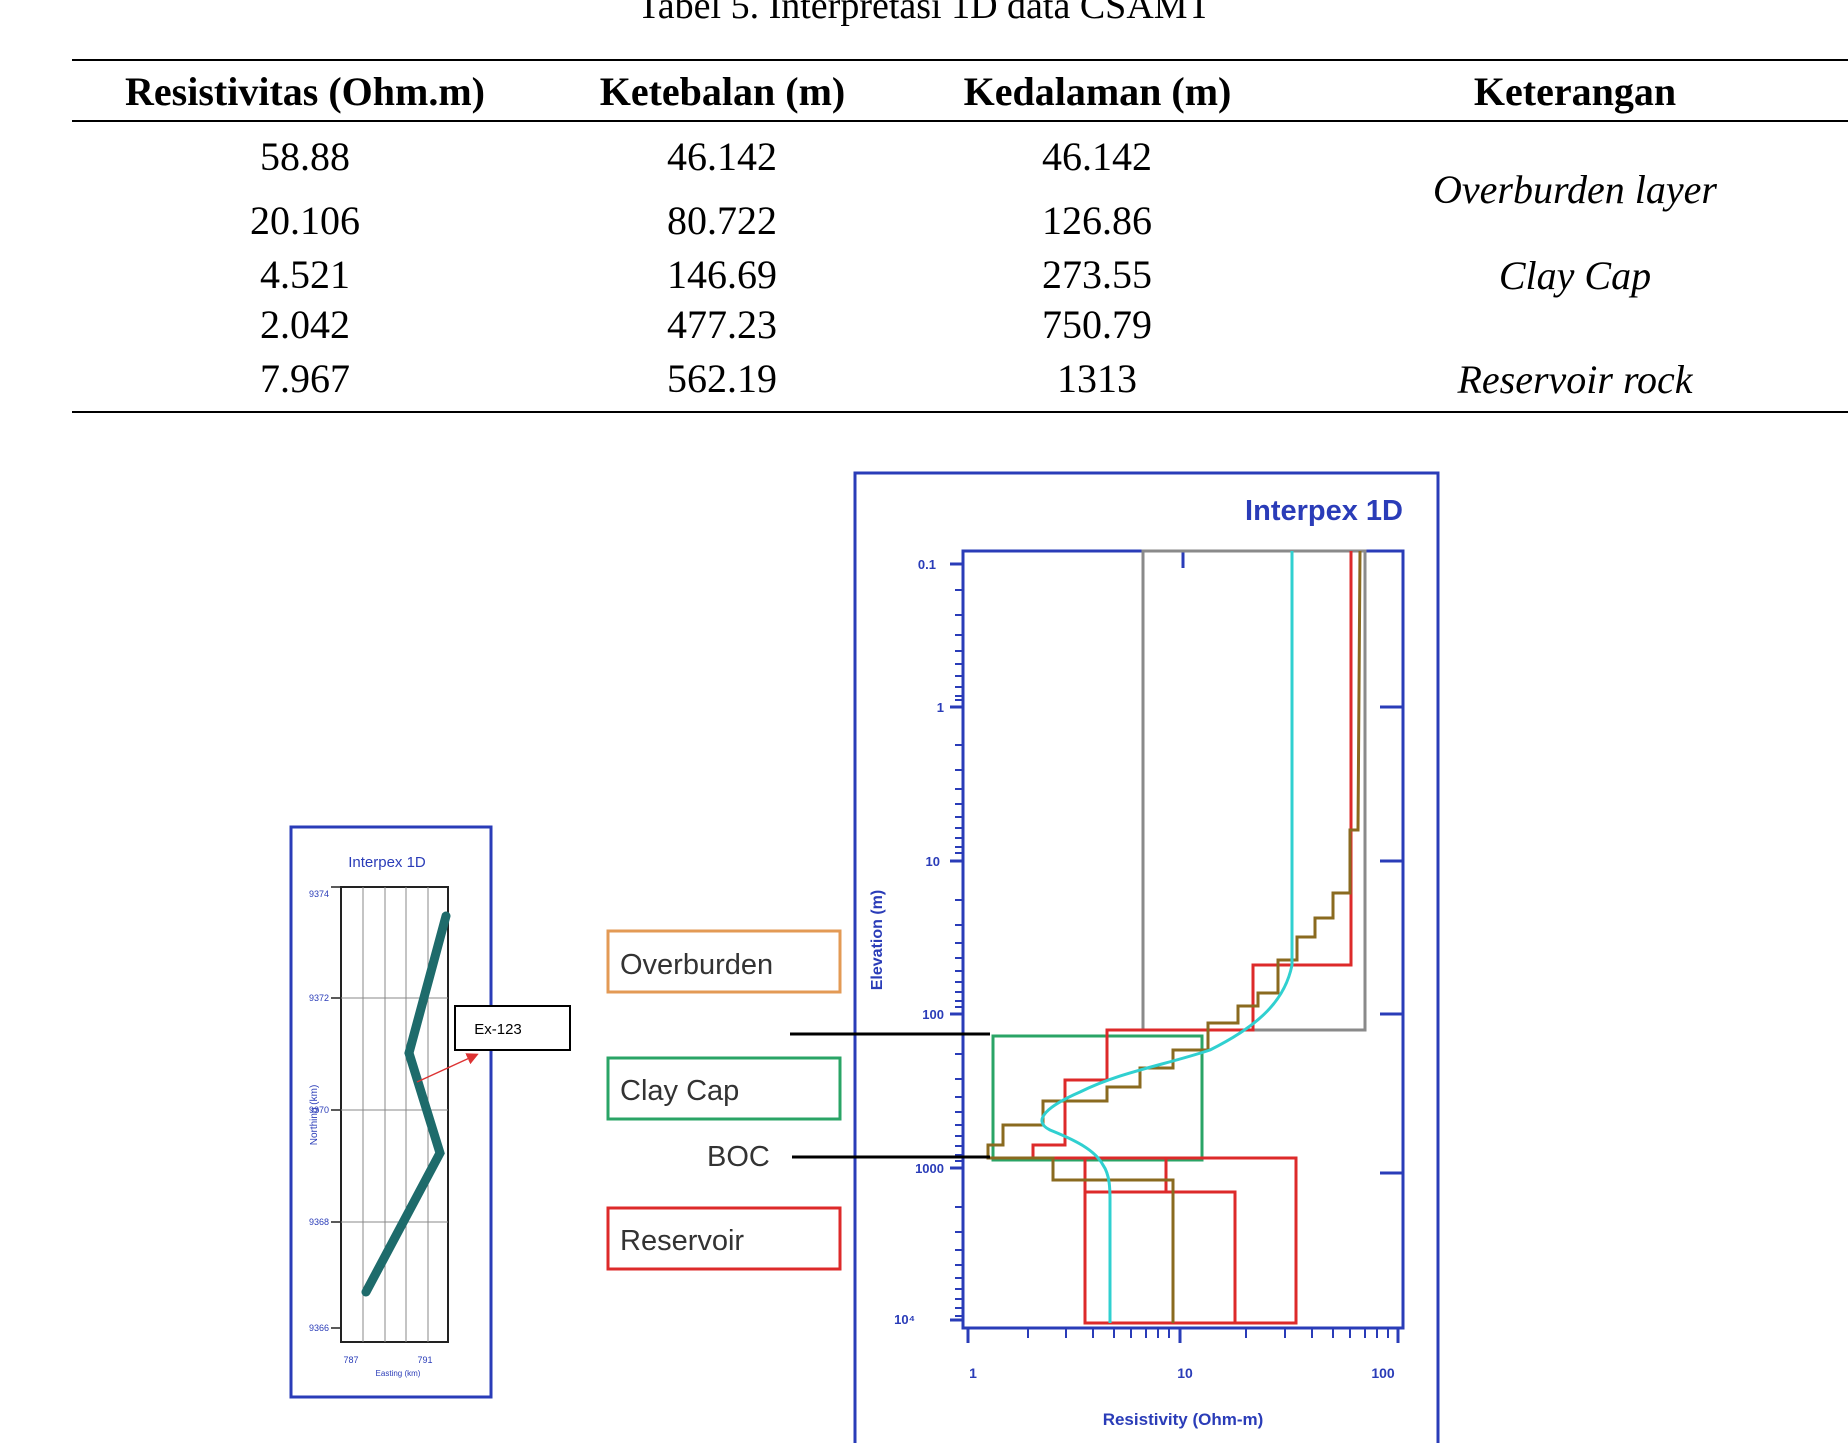 This screenshot has width=1848, height=1443. I want to click on smoothed-fit-curve-cyan, so click(1167, 937).